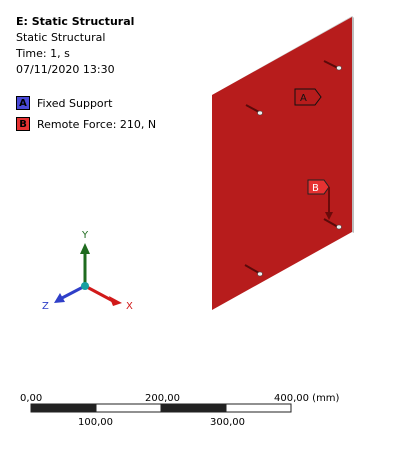 This screenshot has height=454, width=410. Describe the element at coordinates (308, 97) in the screenshot. I see `flag-fixed-support: A` at that location.